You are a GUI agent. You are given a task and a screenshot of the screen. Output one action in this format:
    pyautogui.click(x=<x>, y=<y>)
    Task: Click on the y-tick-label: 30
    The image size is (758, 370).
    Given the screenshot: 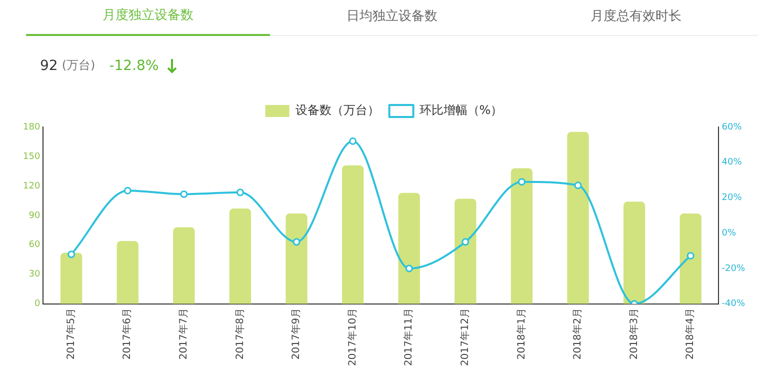 What is the action you would take?
    pyautogui.click(x=34, y=275)
    